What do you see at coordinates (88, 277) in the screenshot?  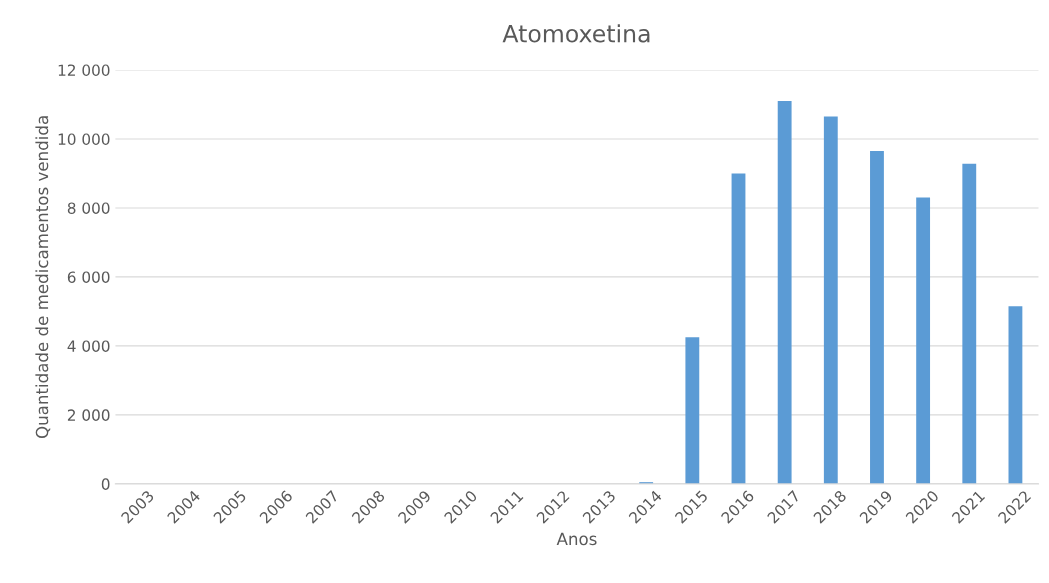 I see `y-tick-label: 6 000` at bounding box center [88, 277].